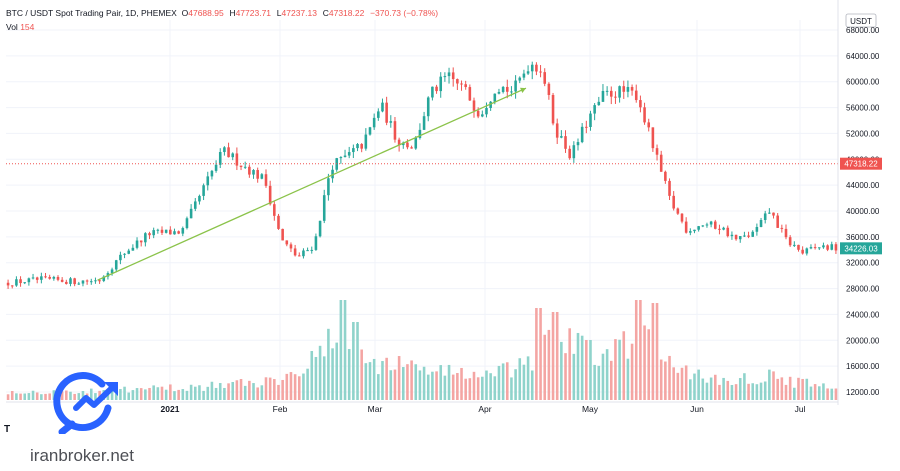 The width and height of the screenshot is (900, 471). I want to click on pair-title: BTC / USDT Spot Trading Pair, 1D, PHEMEX, so click(91, 13).